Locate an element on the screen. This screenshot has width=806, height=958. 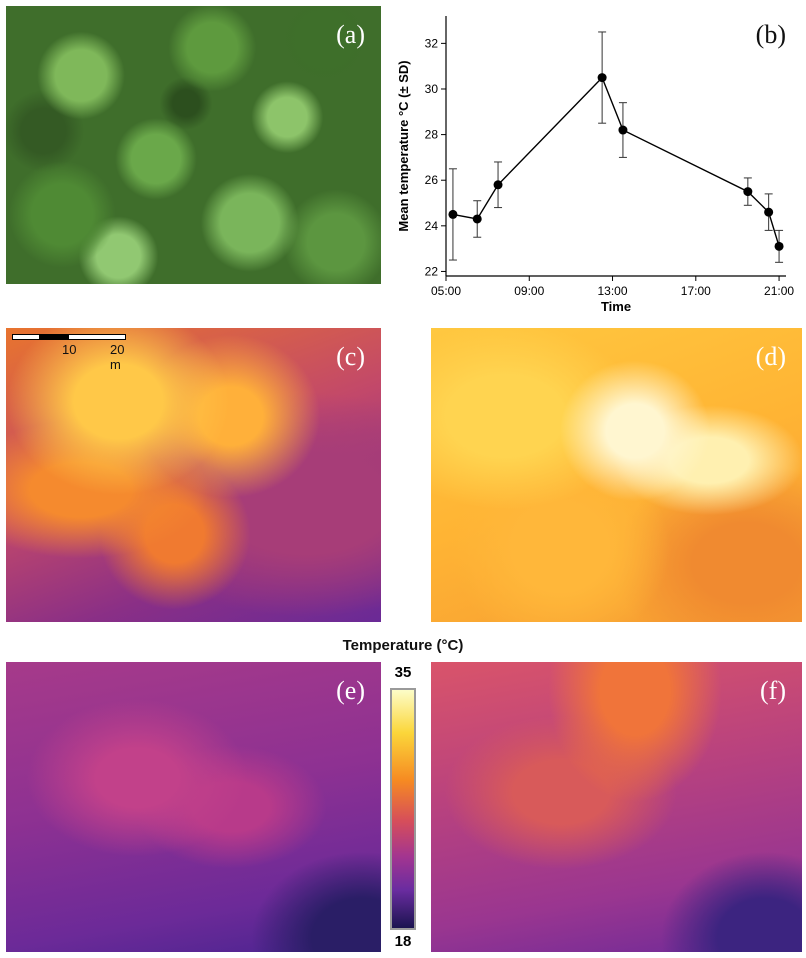
x-tick-label: 05:00 is located at coordinates (446, 291).